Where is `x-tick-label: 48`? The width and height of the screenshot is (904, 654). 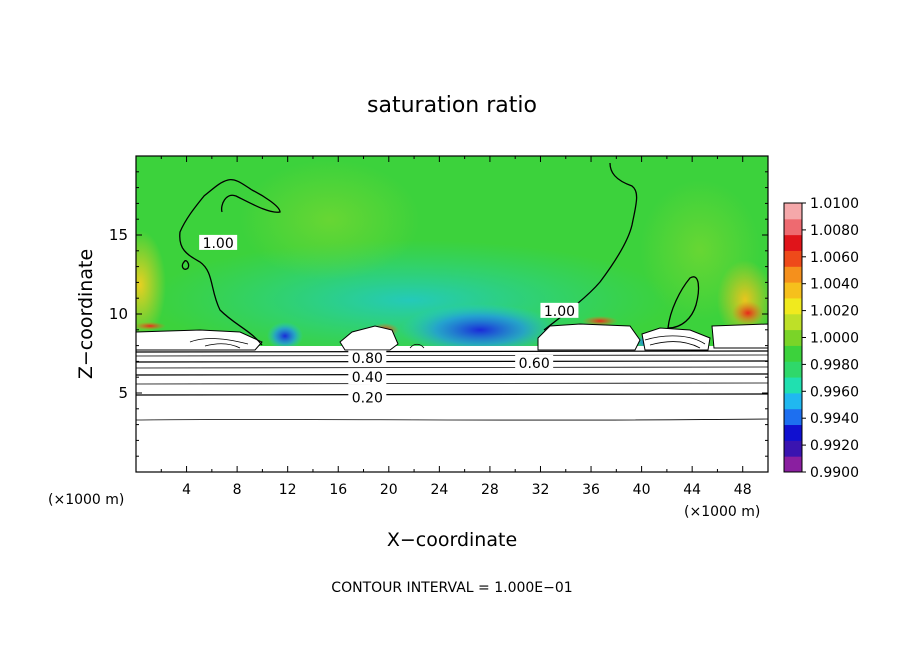
x-tick-label: 48 is located at coordinates (743, 490).